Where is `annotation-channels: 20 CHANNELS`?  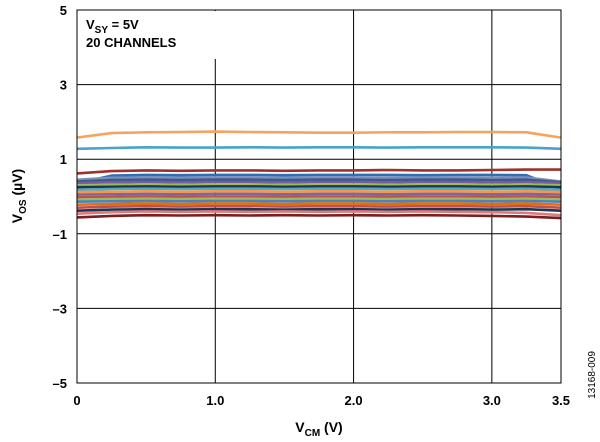 annotation-channels: 20 CHANNELS is located at coordinates (131, 42).